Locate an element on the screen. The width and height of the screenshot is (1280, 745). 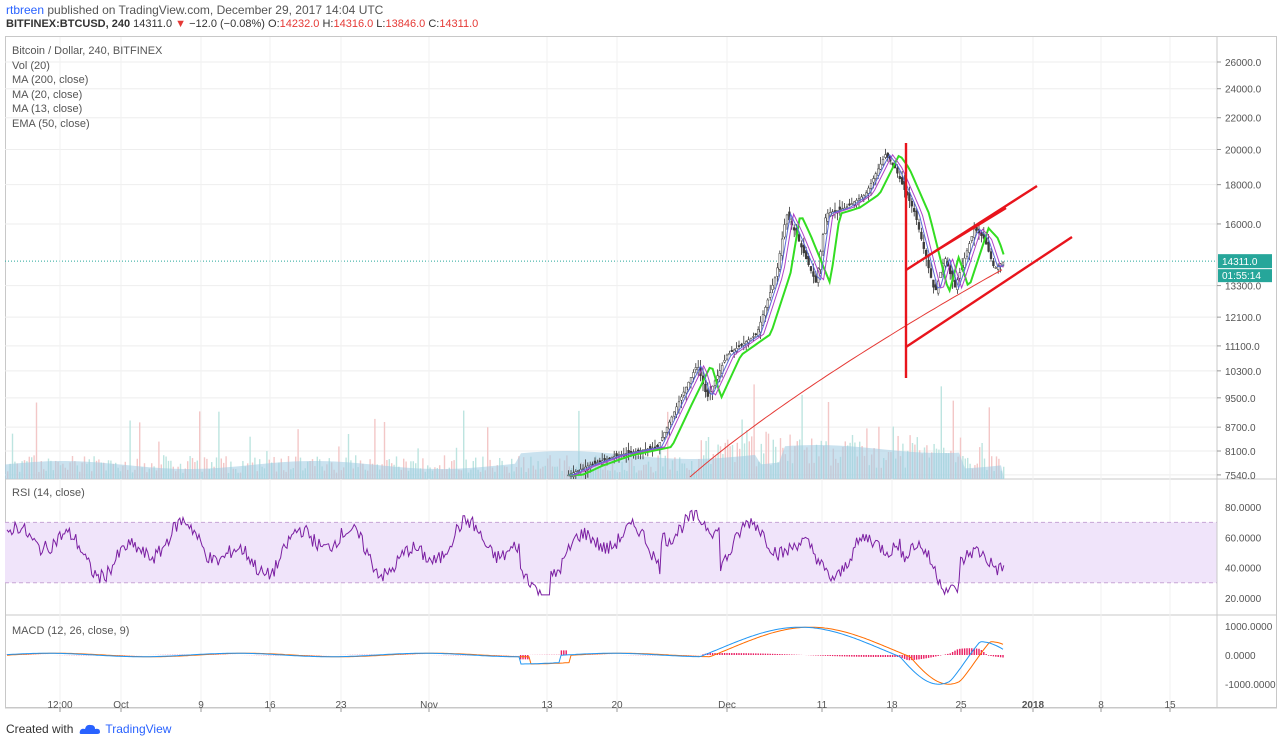
change-value: −12.0 (−0.08%) is located at coordinates (227, 24).